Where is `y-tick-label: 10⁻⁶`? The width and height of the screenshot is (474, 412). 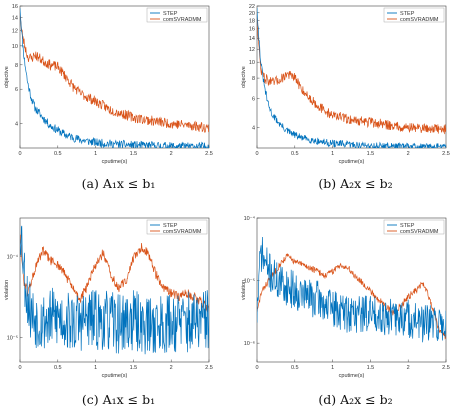
y-tick-label: 10⁻⁶ is located at coordinates (249, 343).